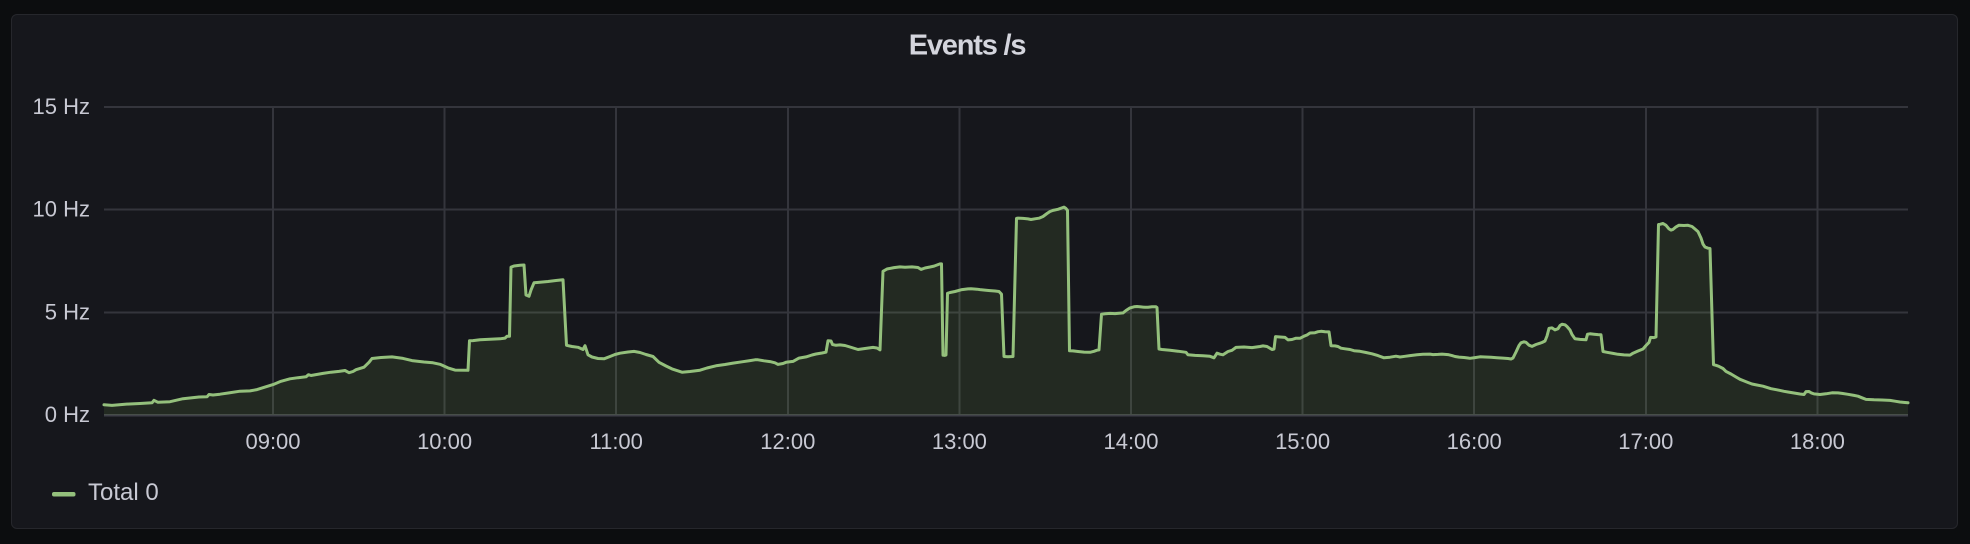  Describe the element at coordinates (967, 46) in the screenshot. I see `svg-text: Events /s` at that location.